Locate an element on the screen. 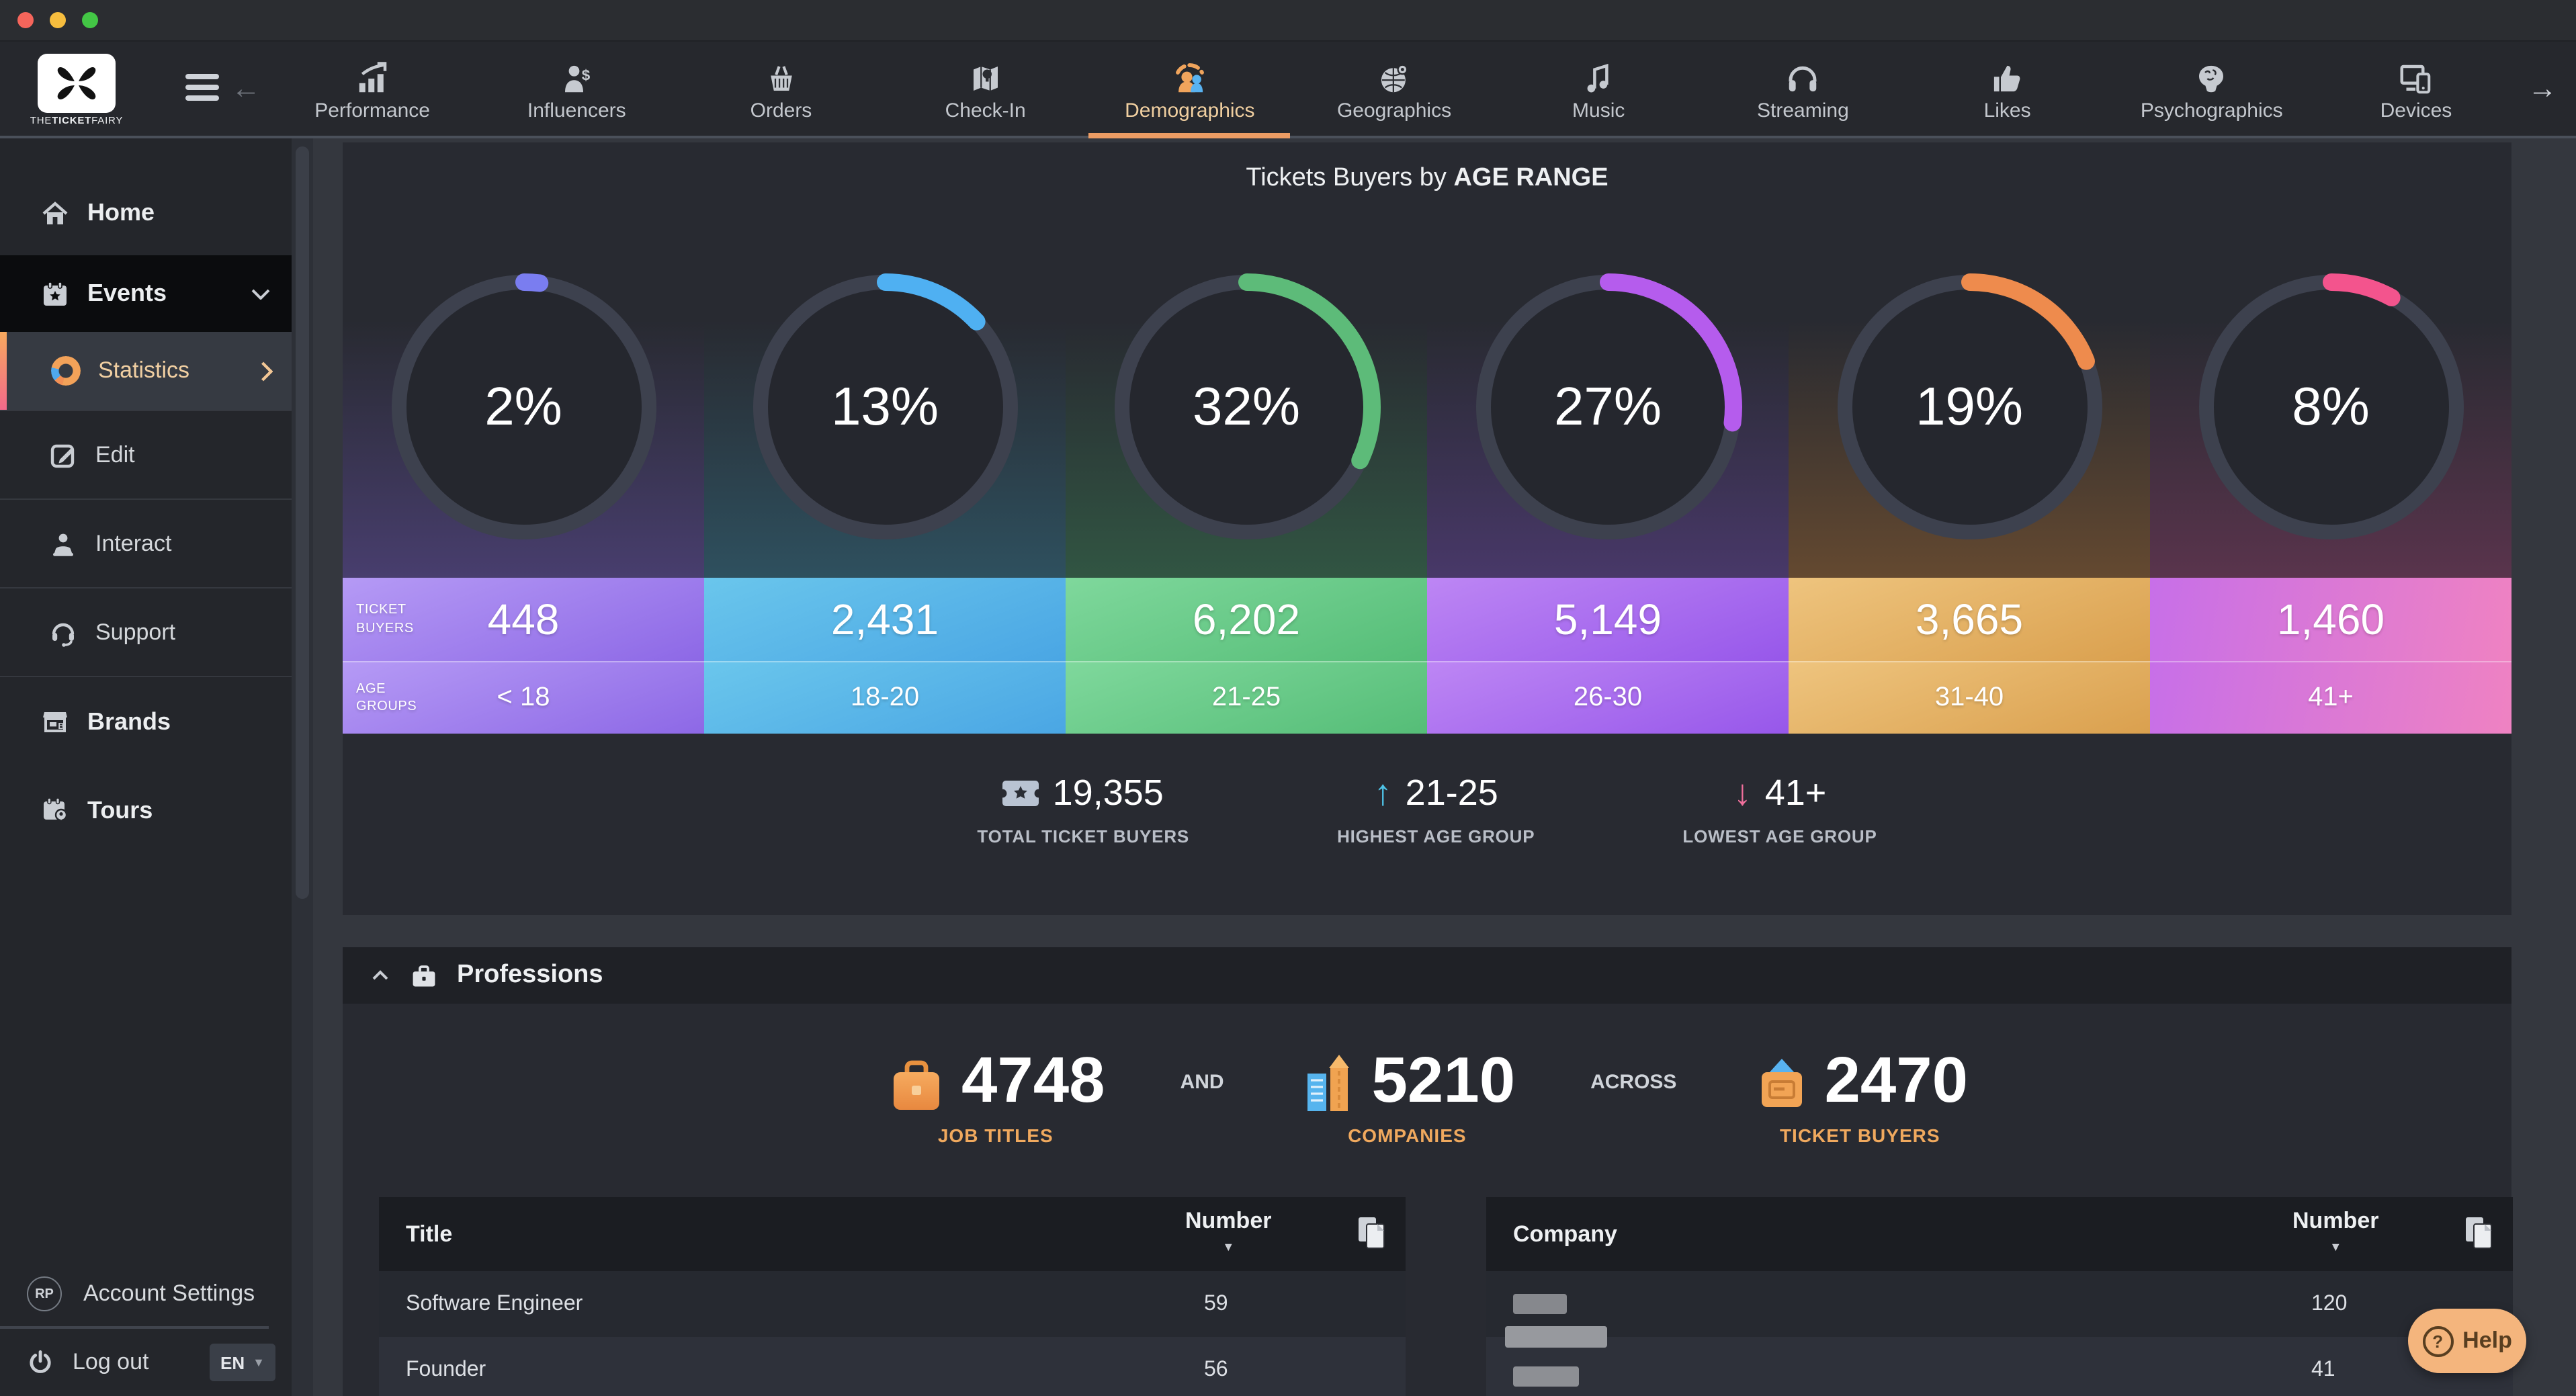  tab-geographics: Geographics is located at coordinates (1394, 89).